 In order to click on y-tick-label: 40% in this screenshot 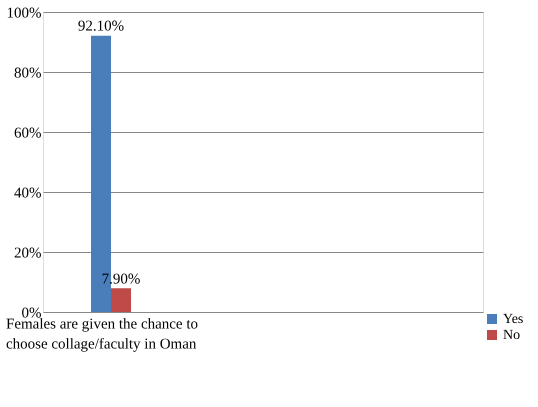, I will do `click(28, 194)`.